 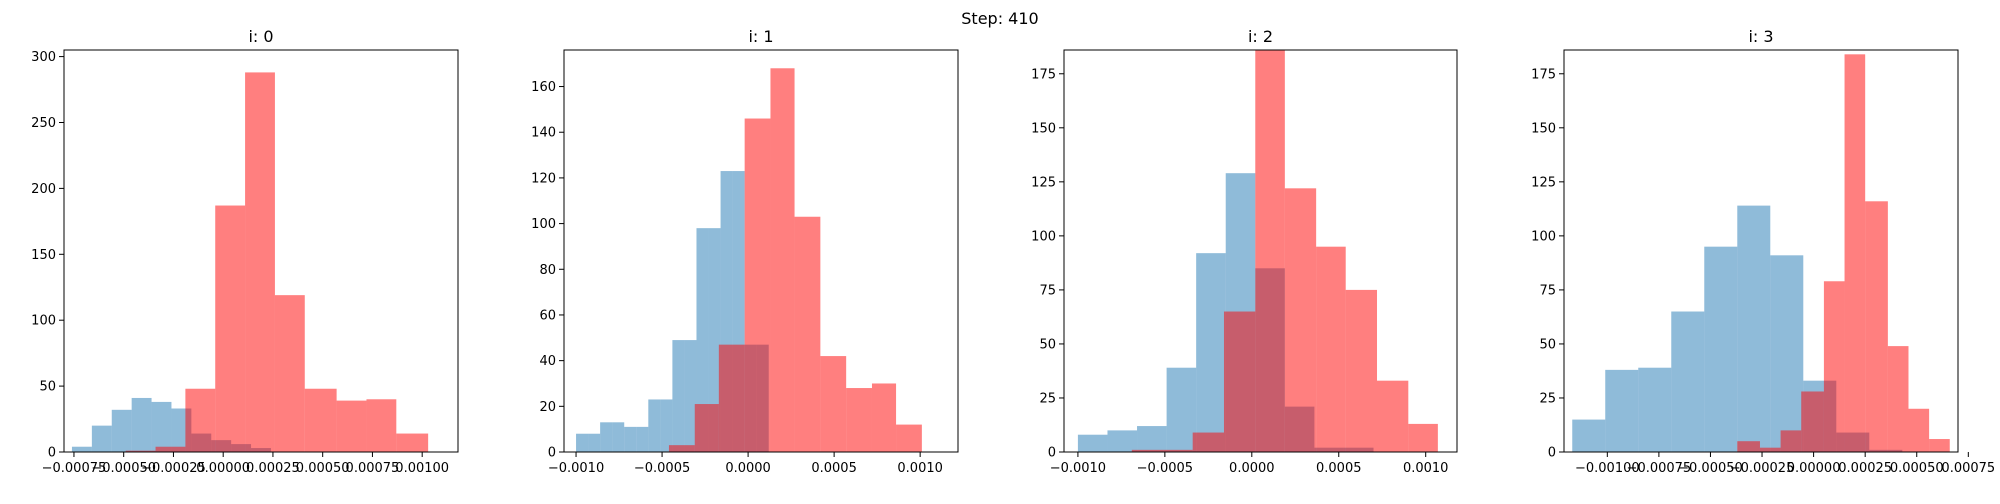 What do you see at coordinates (1547, 398) in the screenshot?
I see `y-tick-label: 25` at bounding box center [1547, 398].